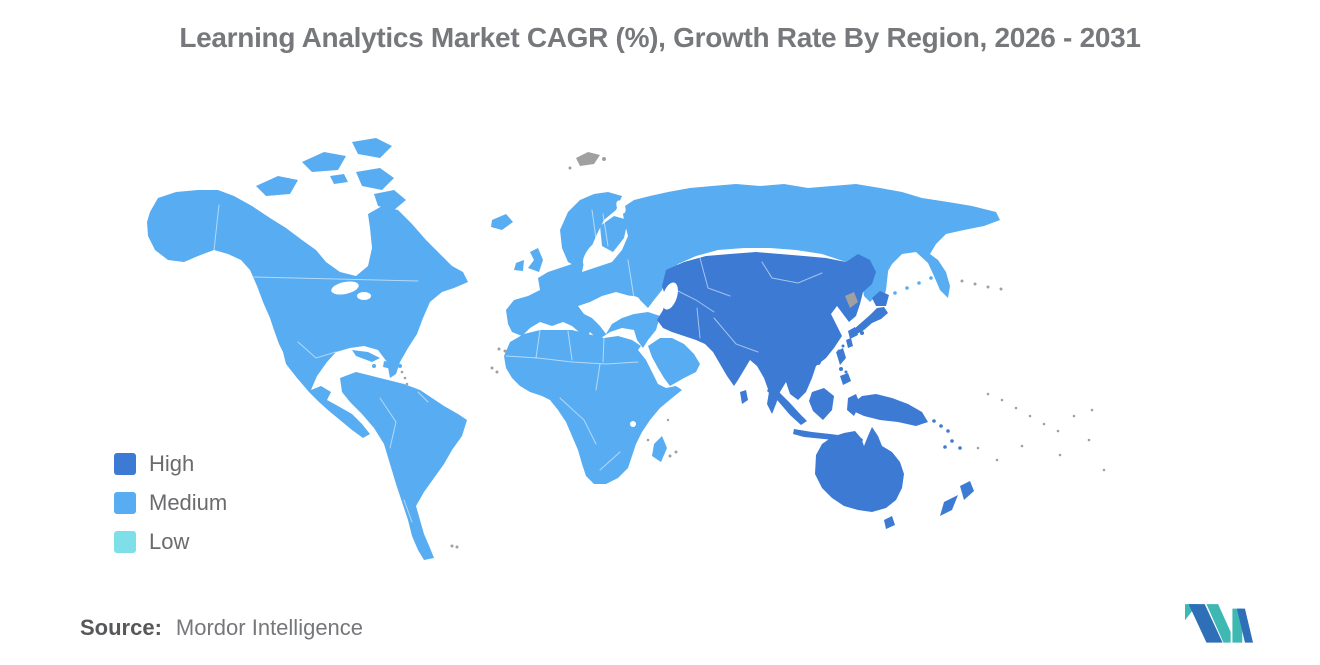 Image resolution: width=1320 pixels, height=665 pixels. Describe the element at coordinates (614, 234) in the screenshot. I see `region-finland` at that location.